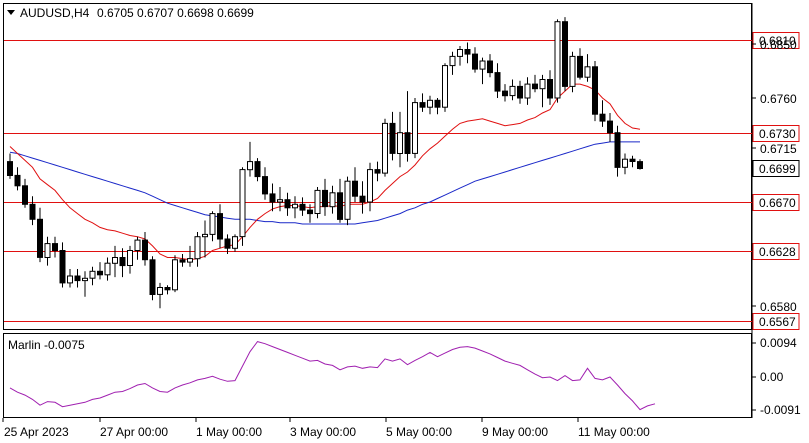 The image size is (809, 443). What do you see at coordinates (332, 376) in the screenshot?
I see `marlin-oscillator-line` at bounding box center [332, 376].